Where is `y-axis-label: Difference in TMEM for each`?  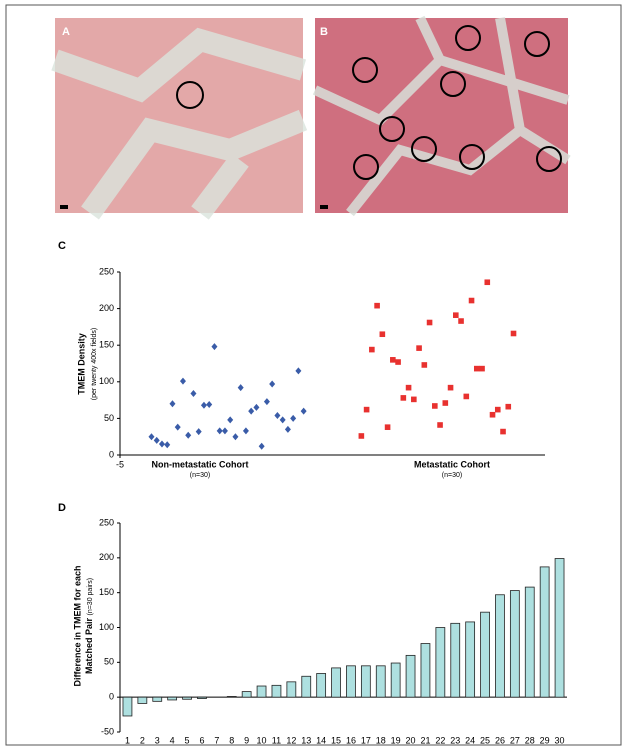
y-axis-label: Difference in TMEM for each is located at coordinates (77, 625).